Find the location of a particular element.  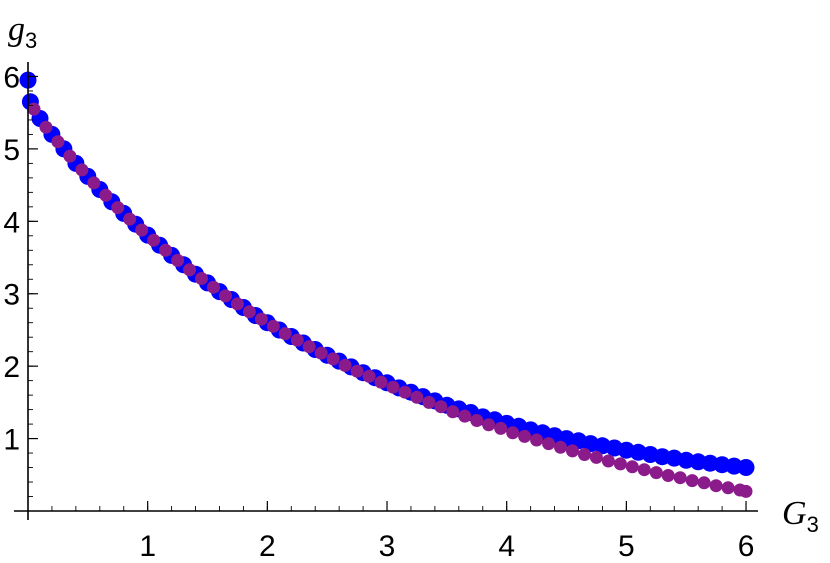

y-tick-label: 1 is located at coordinates (11, 440).